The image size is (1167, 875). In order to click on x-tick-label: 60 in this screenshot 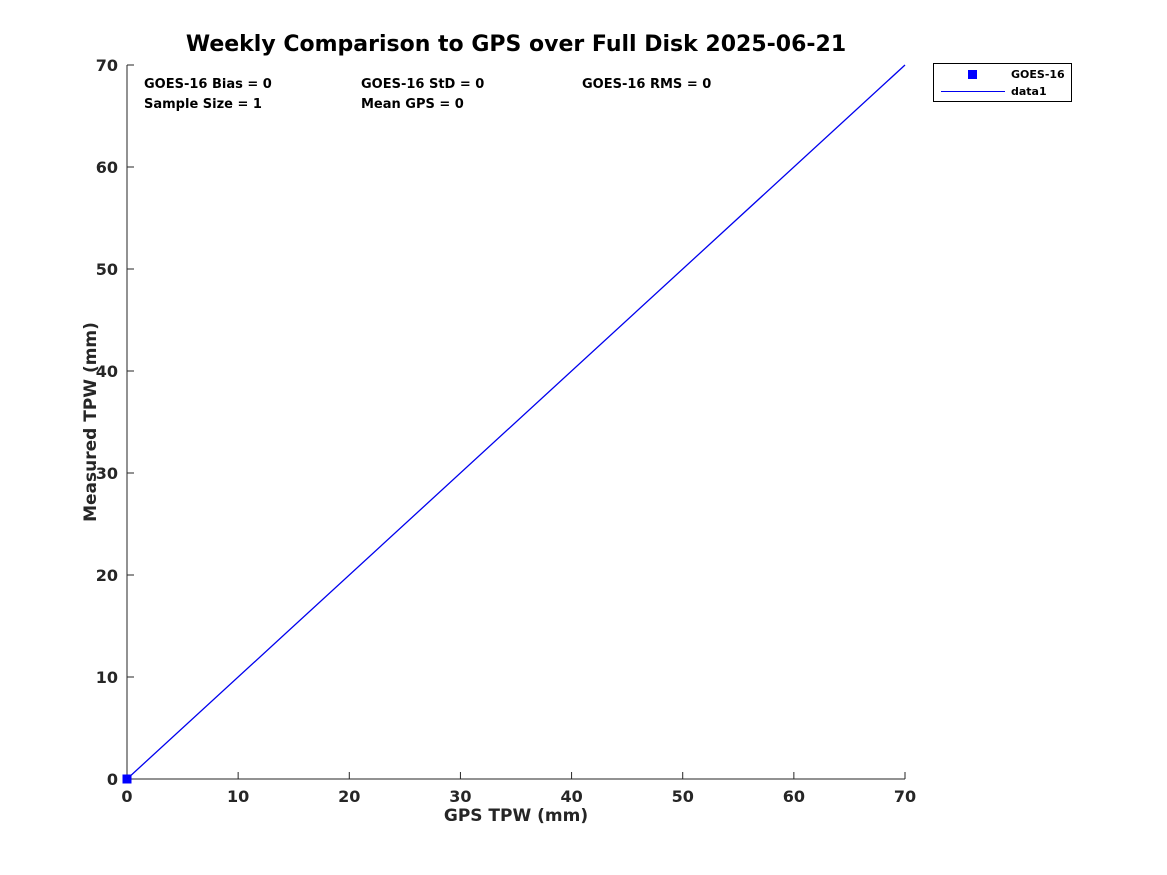, I will do `click(794, 796)`.